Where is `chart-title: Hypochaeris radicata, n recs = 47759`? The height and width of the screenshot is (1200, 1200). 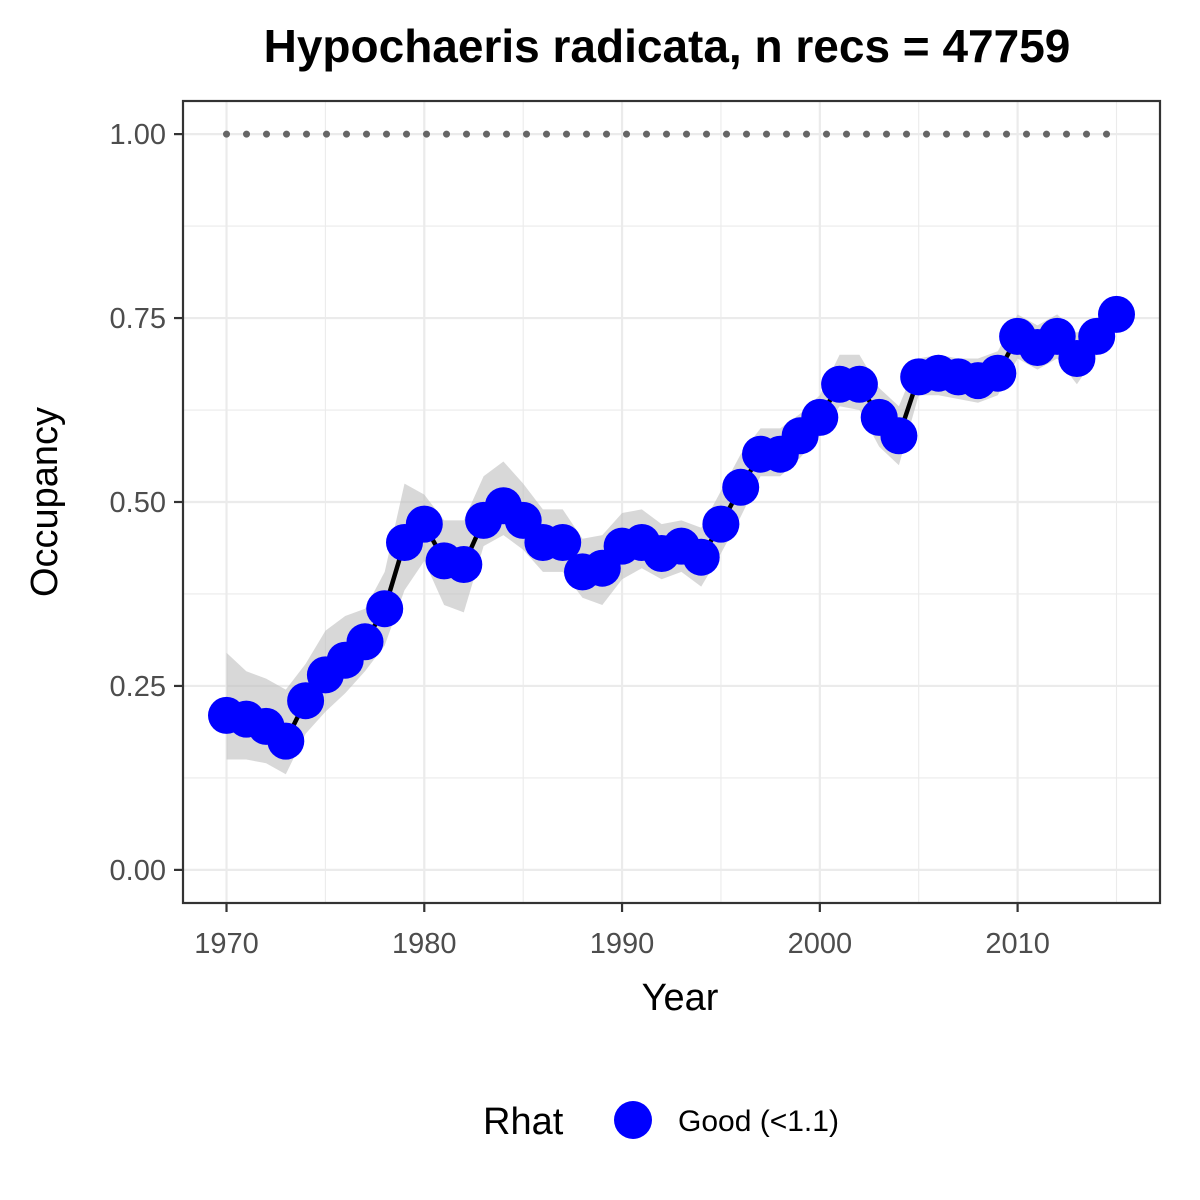 chart-title: Hypochaeris radicata, n recs = 47759 is located at coordinates (667, 46).